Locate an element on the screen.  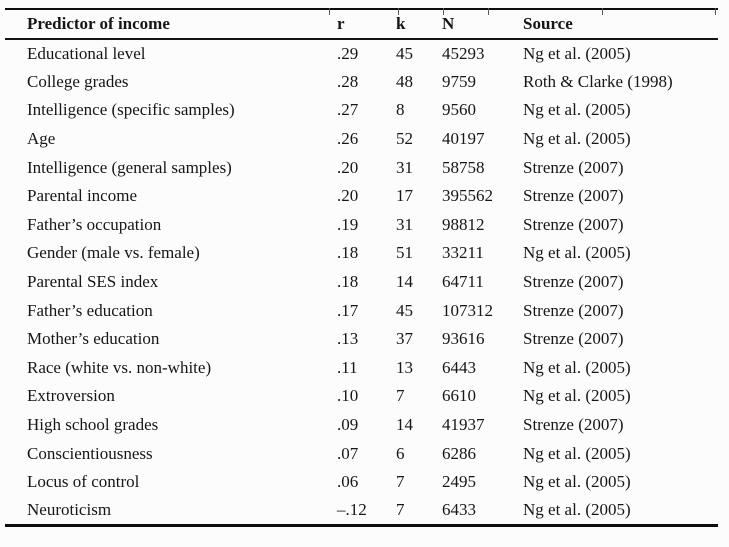
cell-n: 45293 is located at coordinates (463, 53).